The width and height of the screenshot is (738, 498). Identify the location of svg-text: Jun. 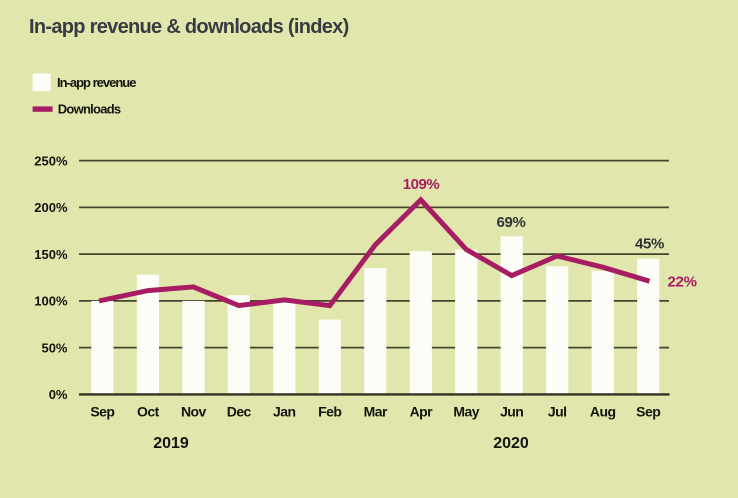
(511, 412).